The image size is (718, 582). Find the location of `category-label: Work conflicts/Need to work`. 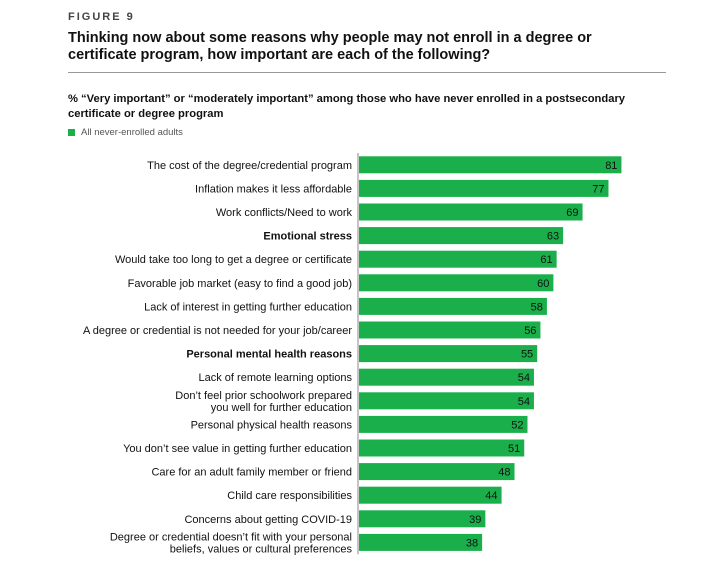

category-label: Work conflicts/Need to work is located at coordinates (284, 213).